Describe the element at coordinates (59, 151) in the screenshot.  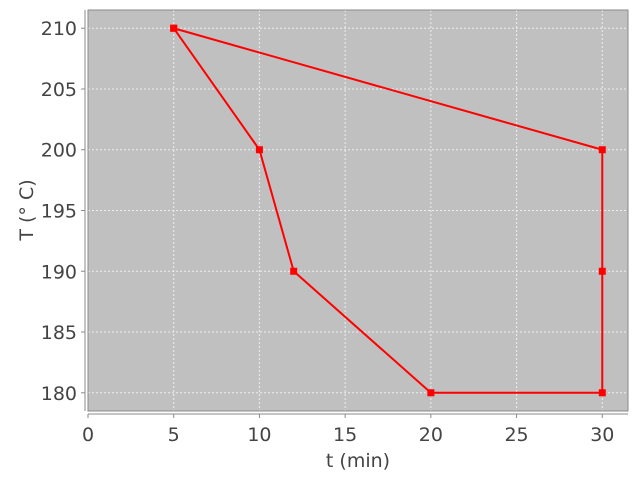
I see `y-tick-label: 200` at that location.